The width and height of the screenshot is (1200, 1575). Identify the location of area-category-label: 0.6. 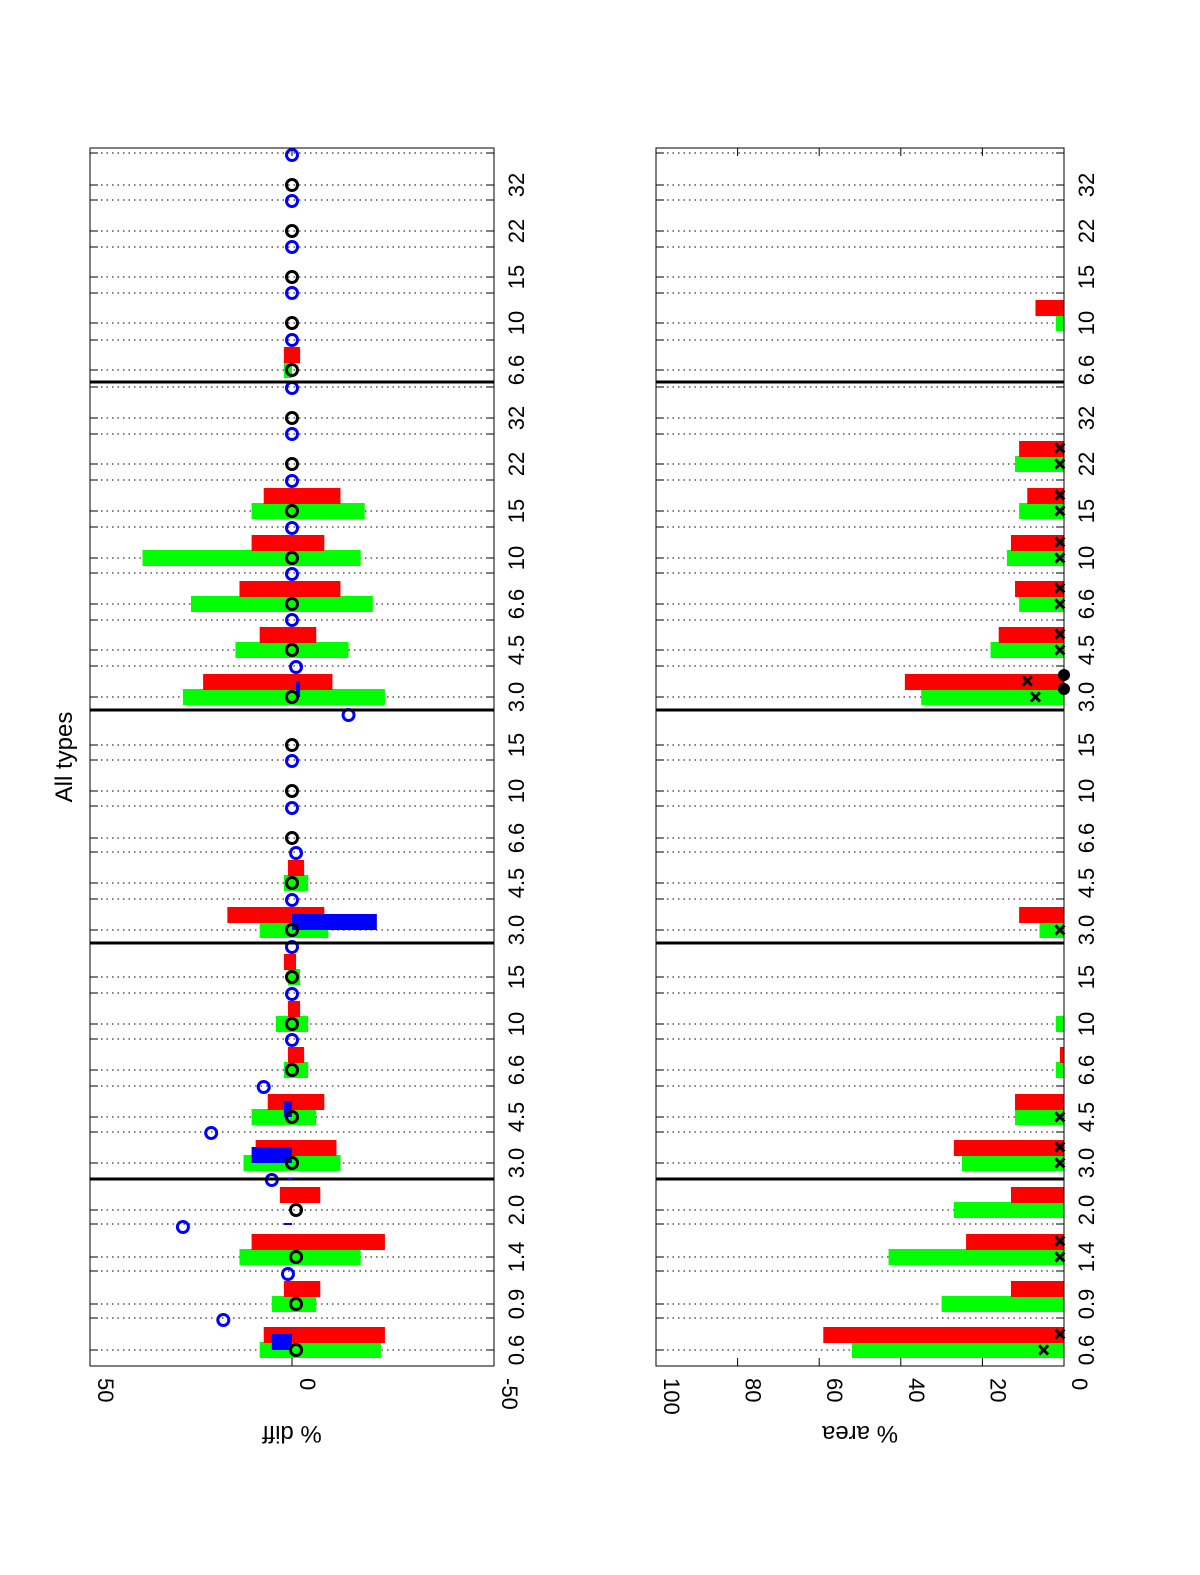
(1086, 1350).